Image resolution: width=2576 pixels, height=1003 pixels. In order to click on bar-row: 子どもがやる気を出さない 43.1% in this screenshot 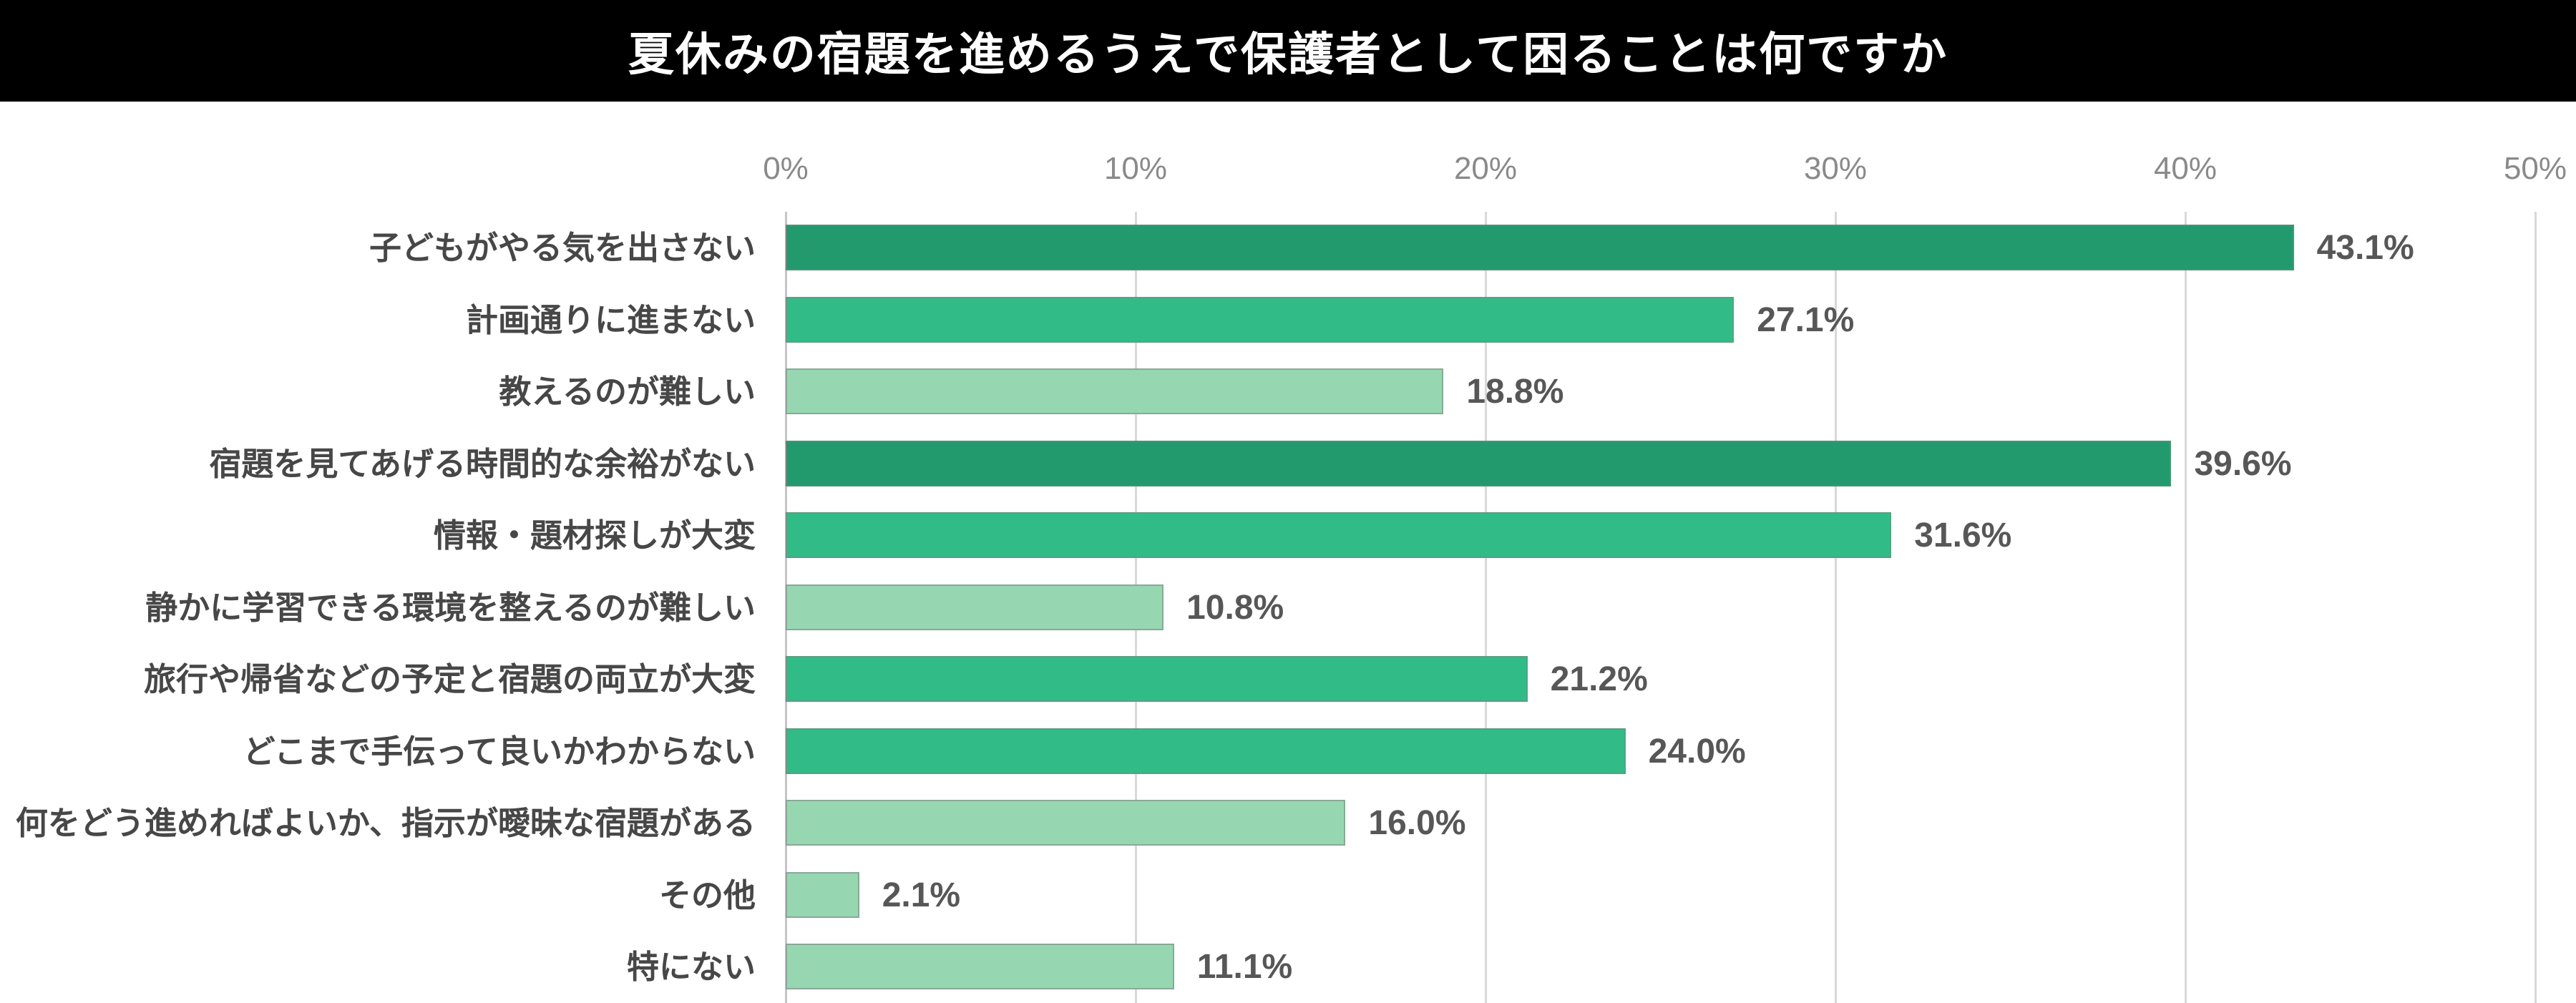, I will do `click(1288, 248)`.